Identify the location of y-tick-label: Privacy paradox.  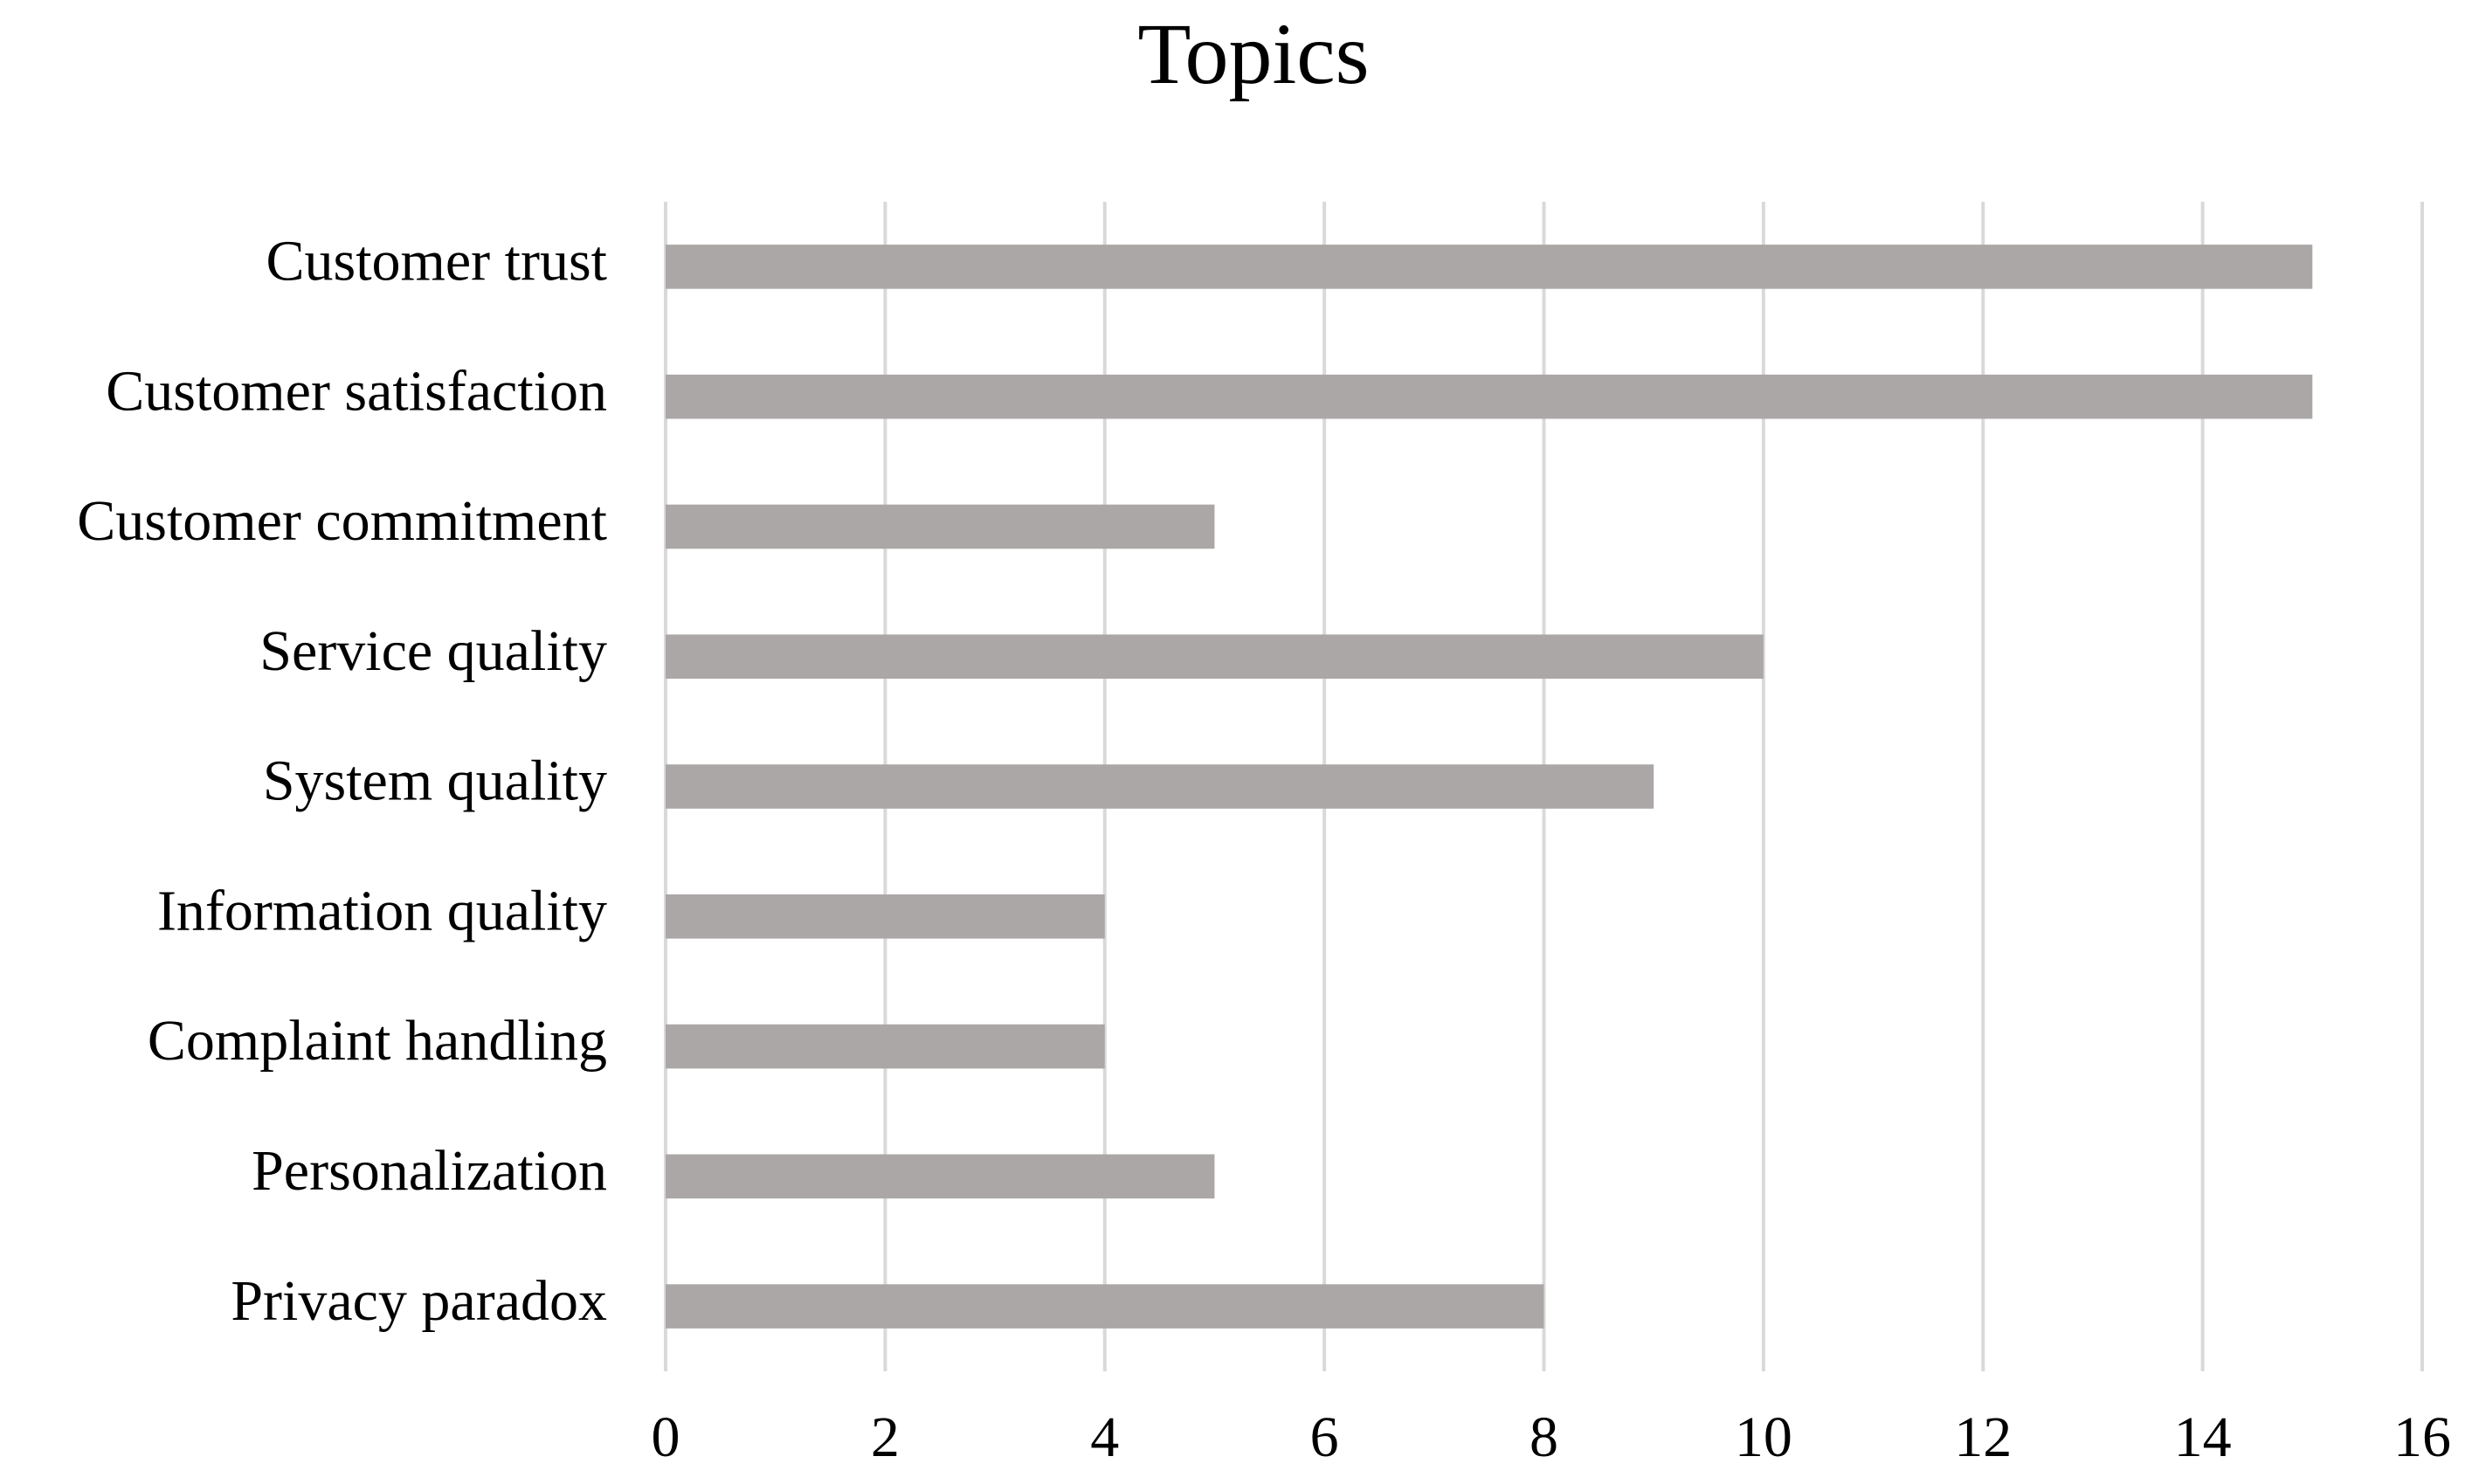
(419, 1301).